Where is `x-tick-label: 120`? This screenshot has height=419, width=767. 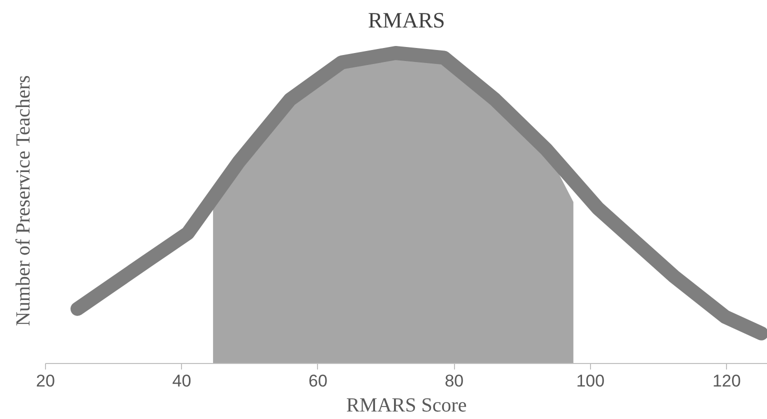 x-tick-label: 120 is located at coordinates (726, 381).